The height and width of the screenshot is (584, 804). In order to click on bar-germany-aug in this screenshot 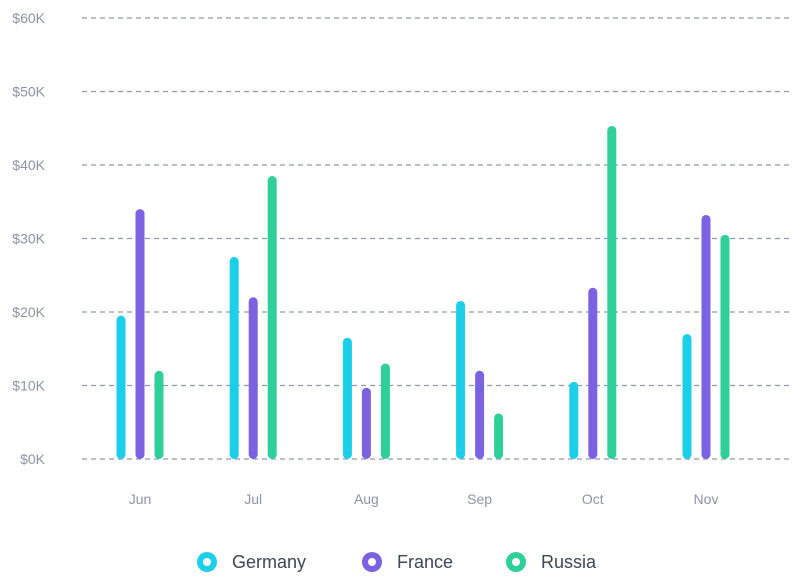, I will do `click(347, 398)`.